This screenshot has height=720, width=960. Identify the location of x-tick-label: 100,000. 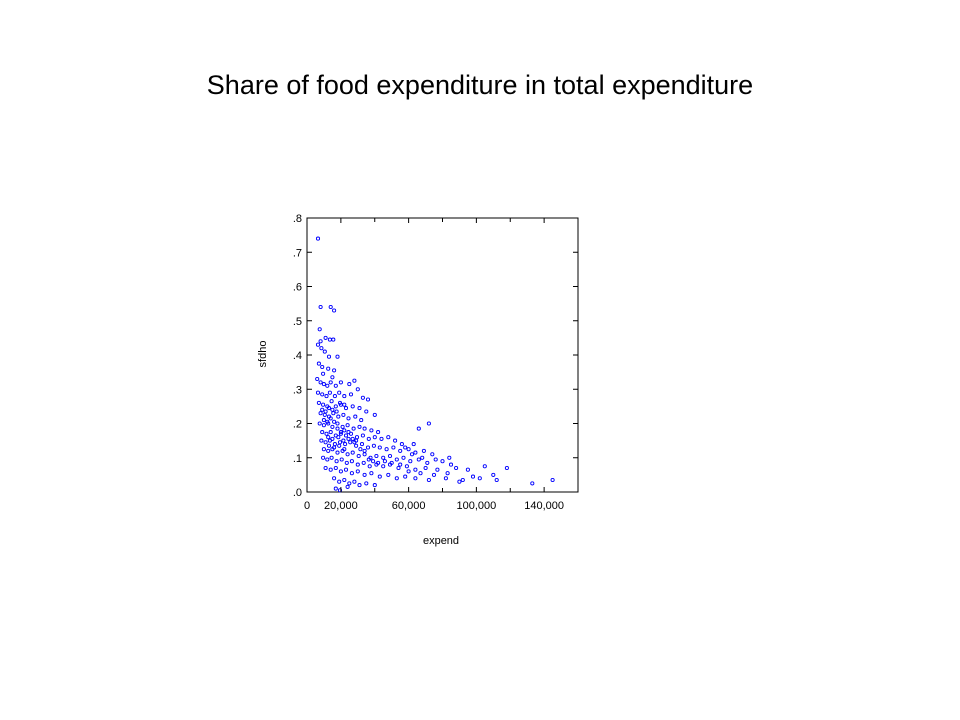
(476, 506).